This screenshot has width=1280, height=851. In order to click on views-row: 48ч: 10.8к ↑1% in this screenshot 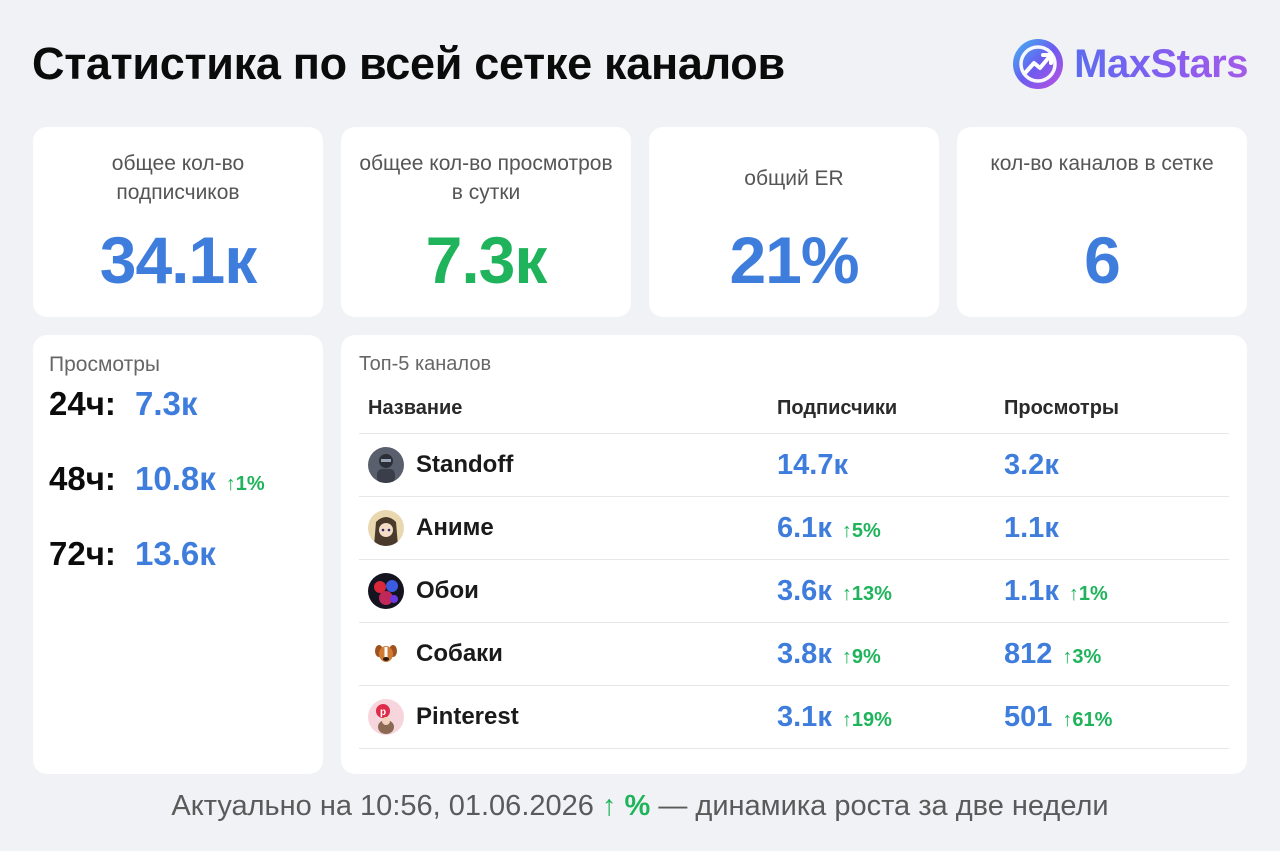, I will do `click(178, 497)`.